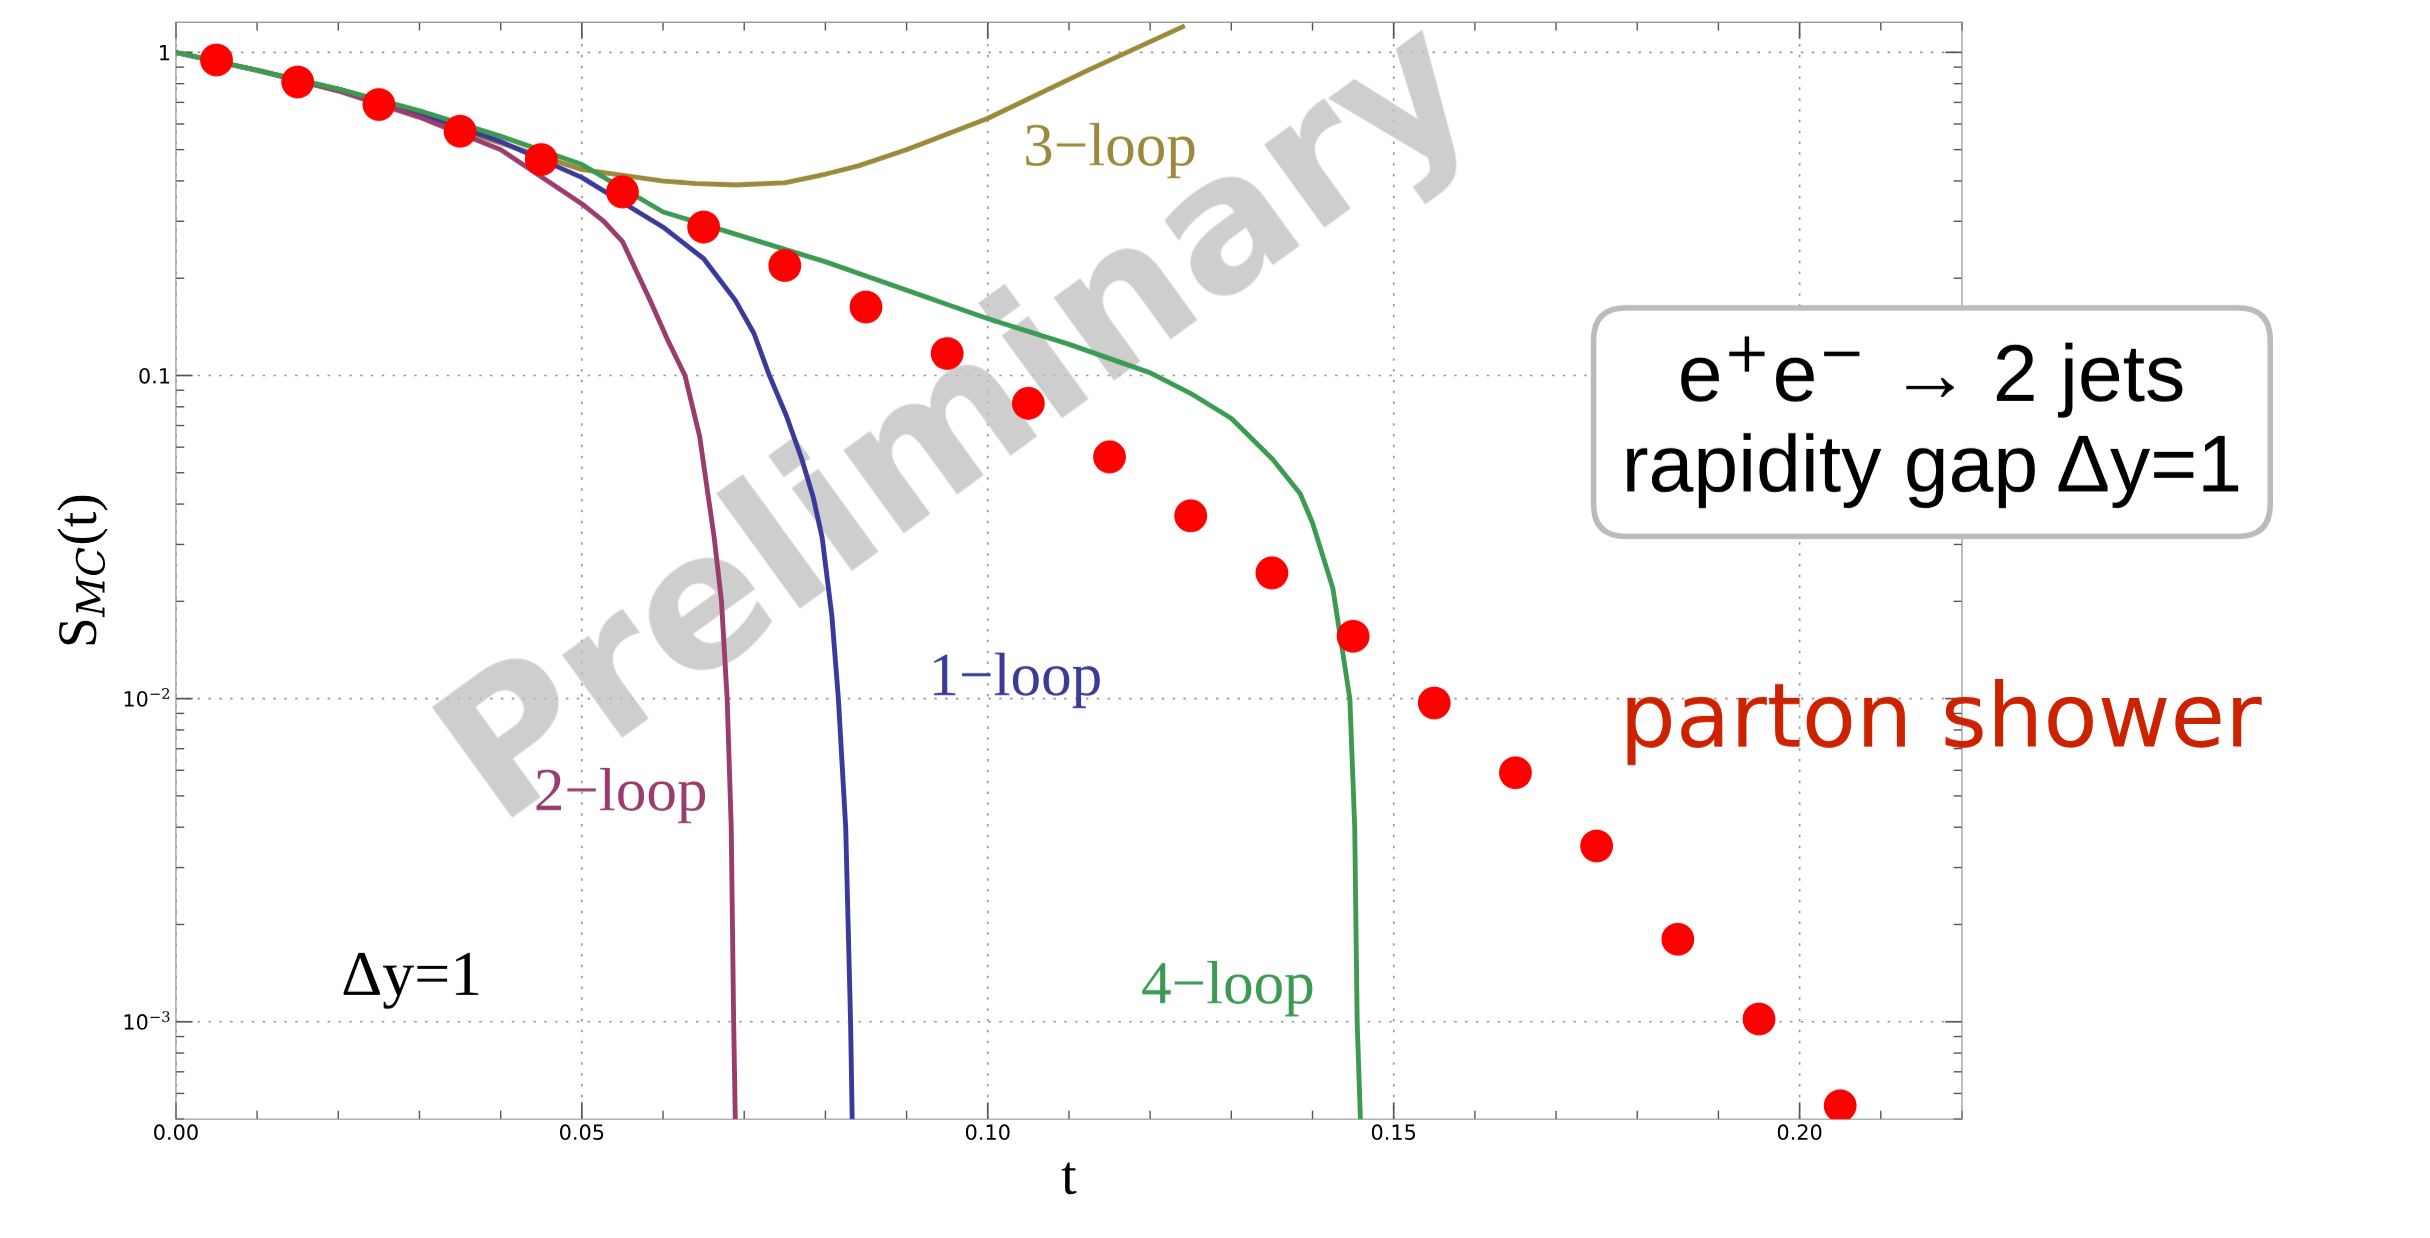 The height and width of the screenshot is (1238, 2430). What do you see at coordinates (82, 570) in the screenshot?
I see `y-axis-title: S$_{MC}$(t)` at bounding box center [82, 570].